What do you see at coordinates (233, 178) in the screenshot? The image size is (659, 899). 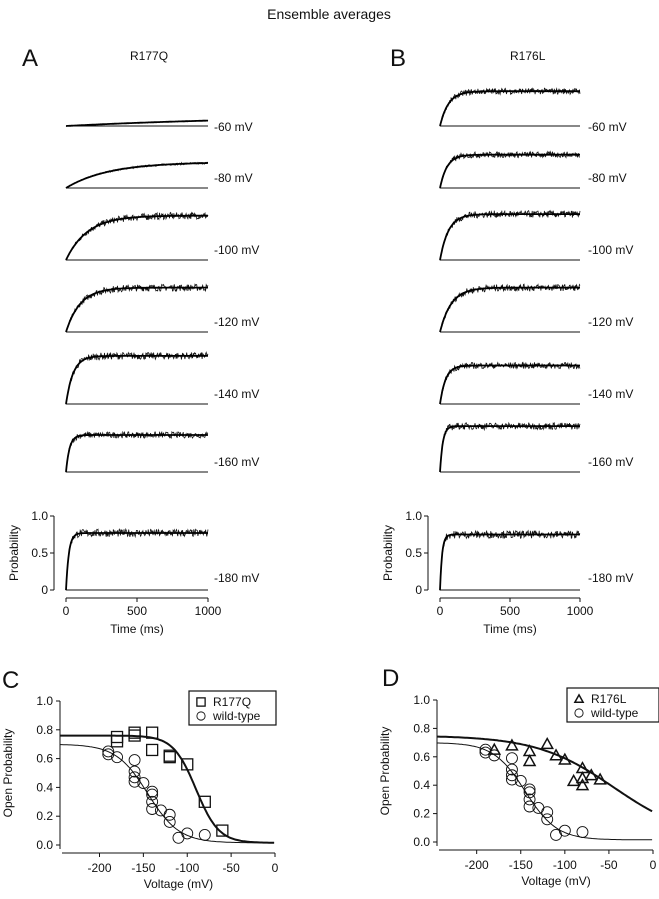 I see `voltage-label: -80 mV` at bounding box center [233, 178].